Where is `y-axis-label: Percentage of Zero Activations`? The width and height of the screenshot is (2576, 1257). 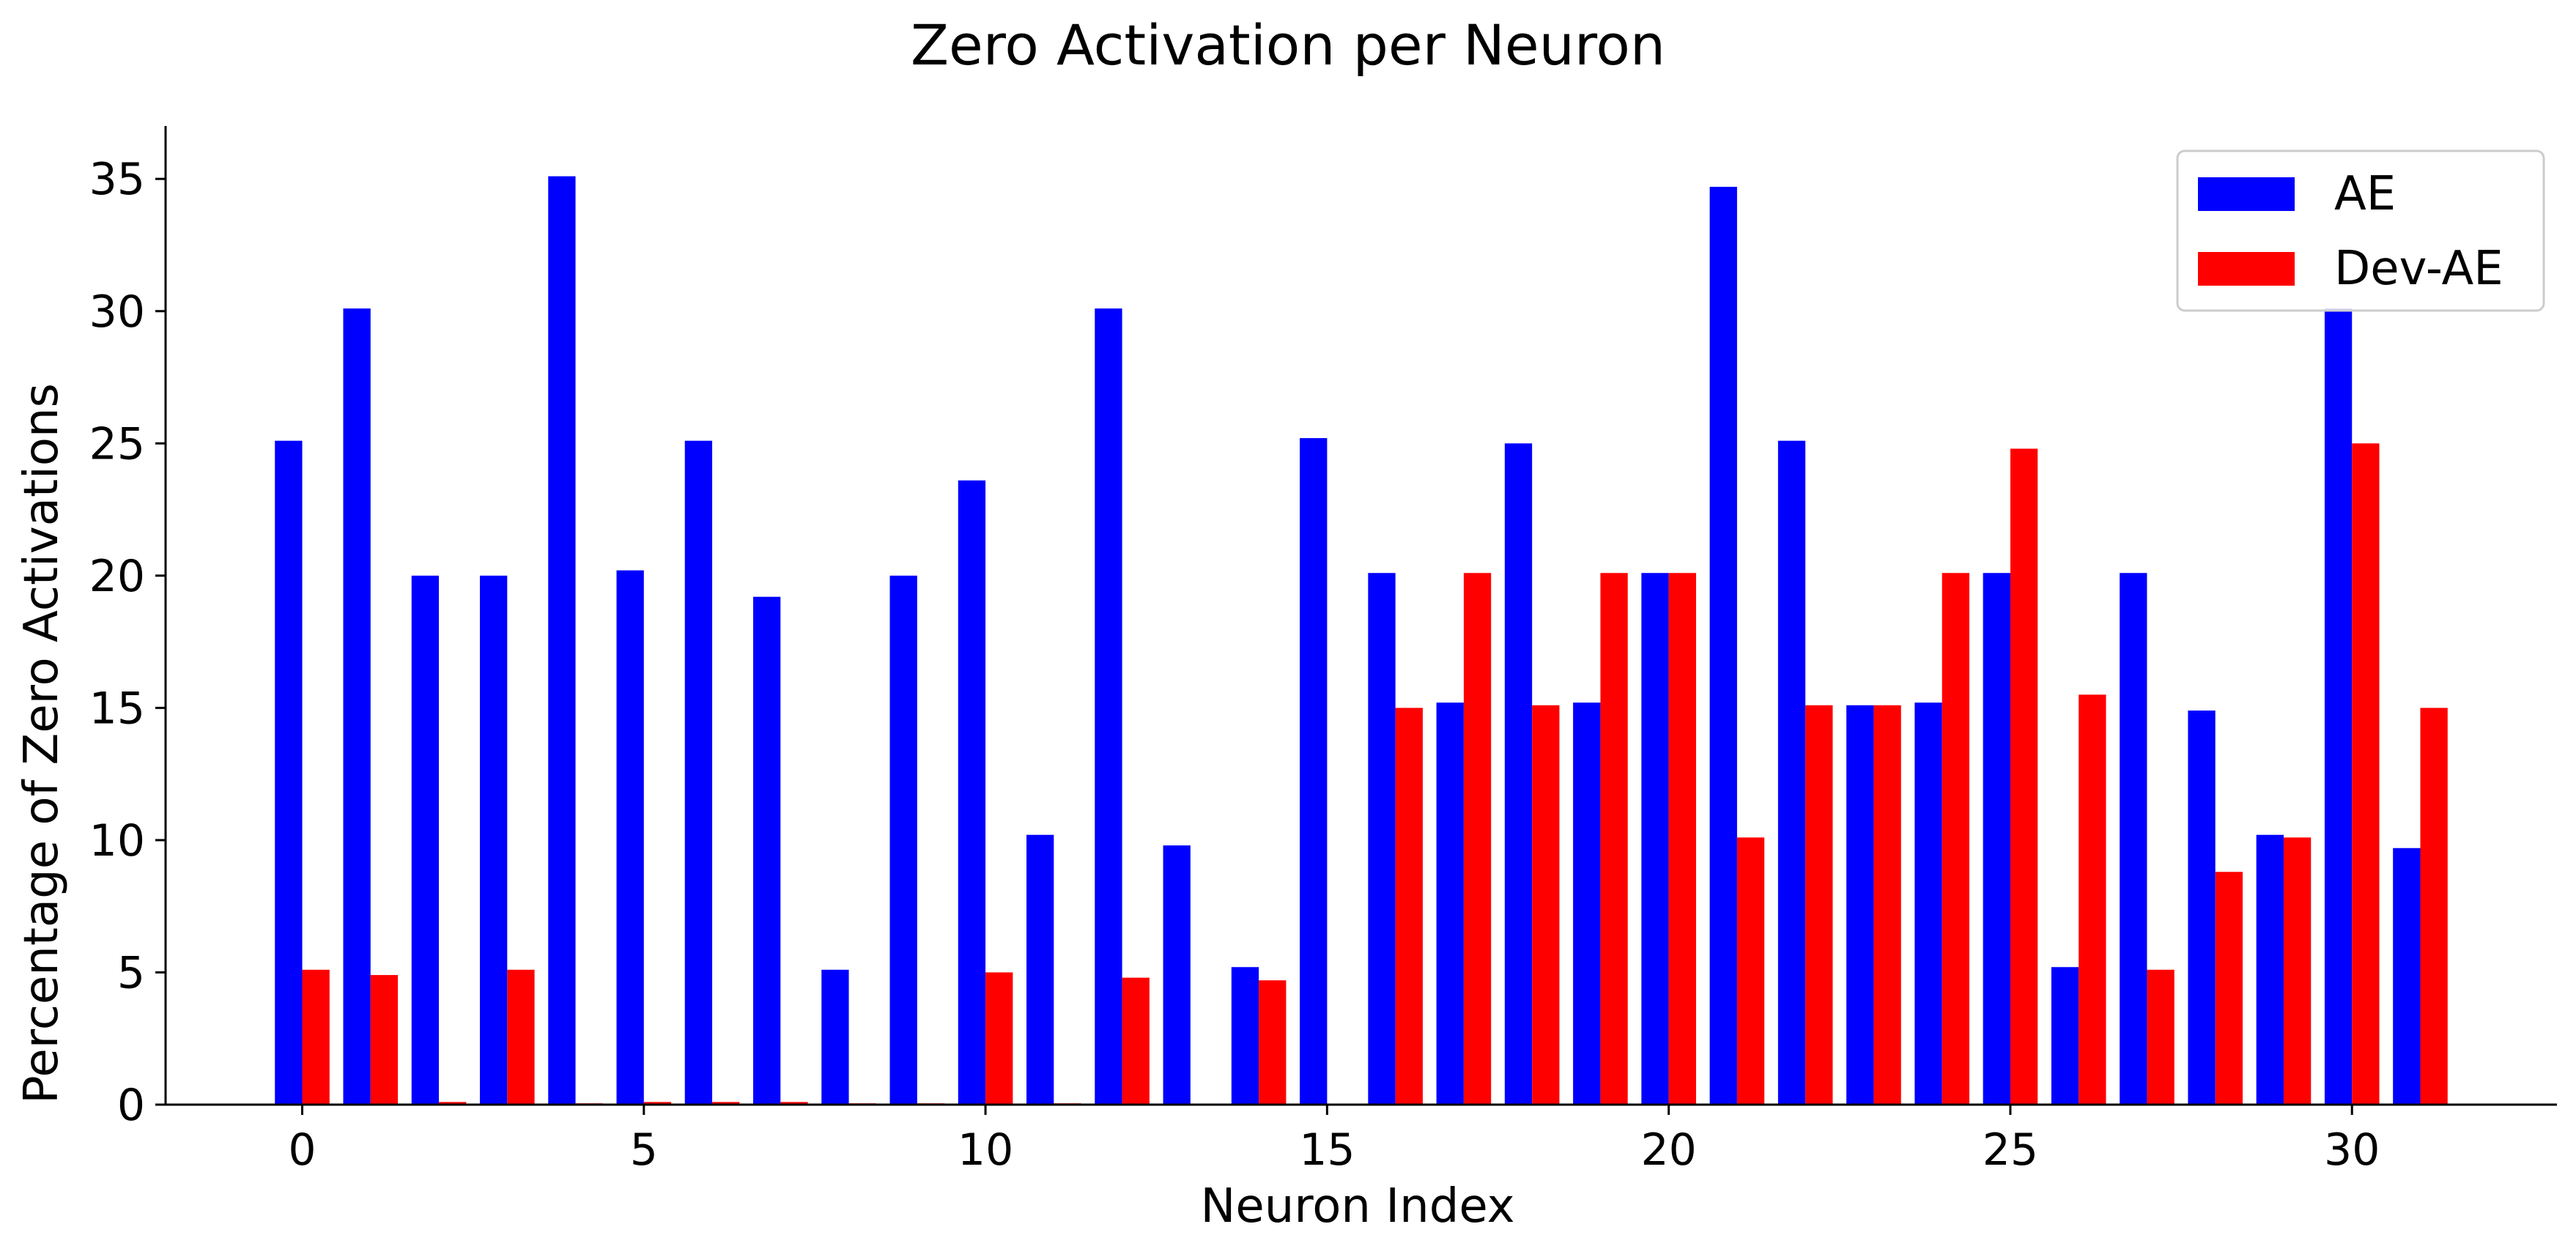 y-axis-label: Percentage of Zero Activations is located at coordinates (42, 743).